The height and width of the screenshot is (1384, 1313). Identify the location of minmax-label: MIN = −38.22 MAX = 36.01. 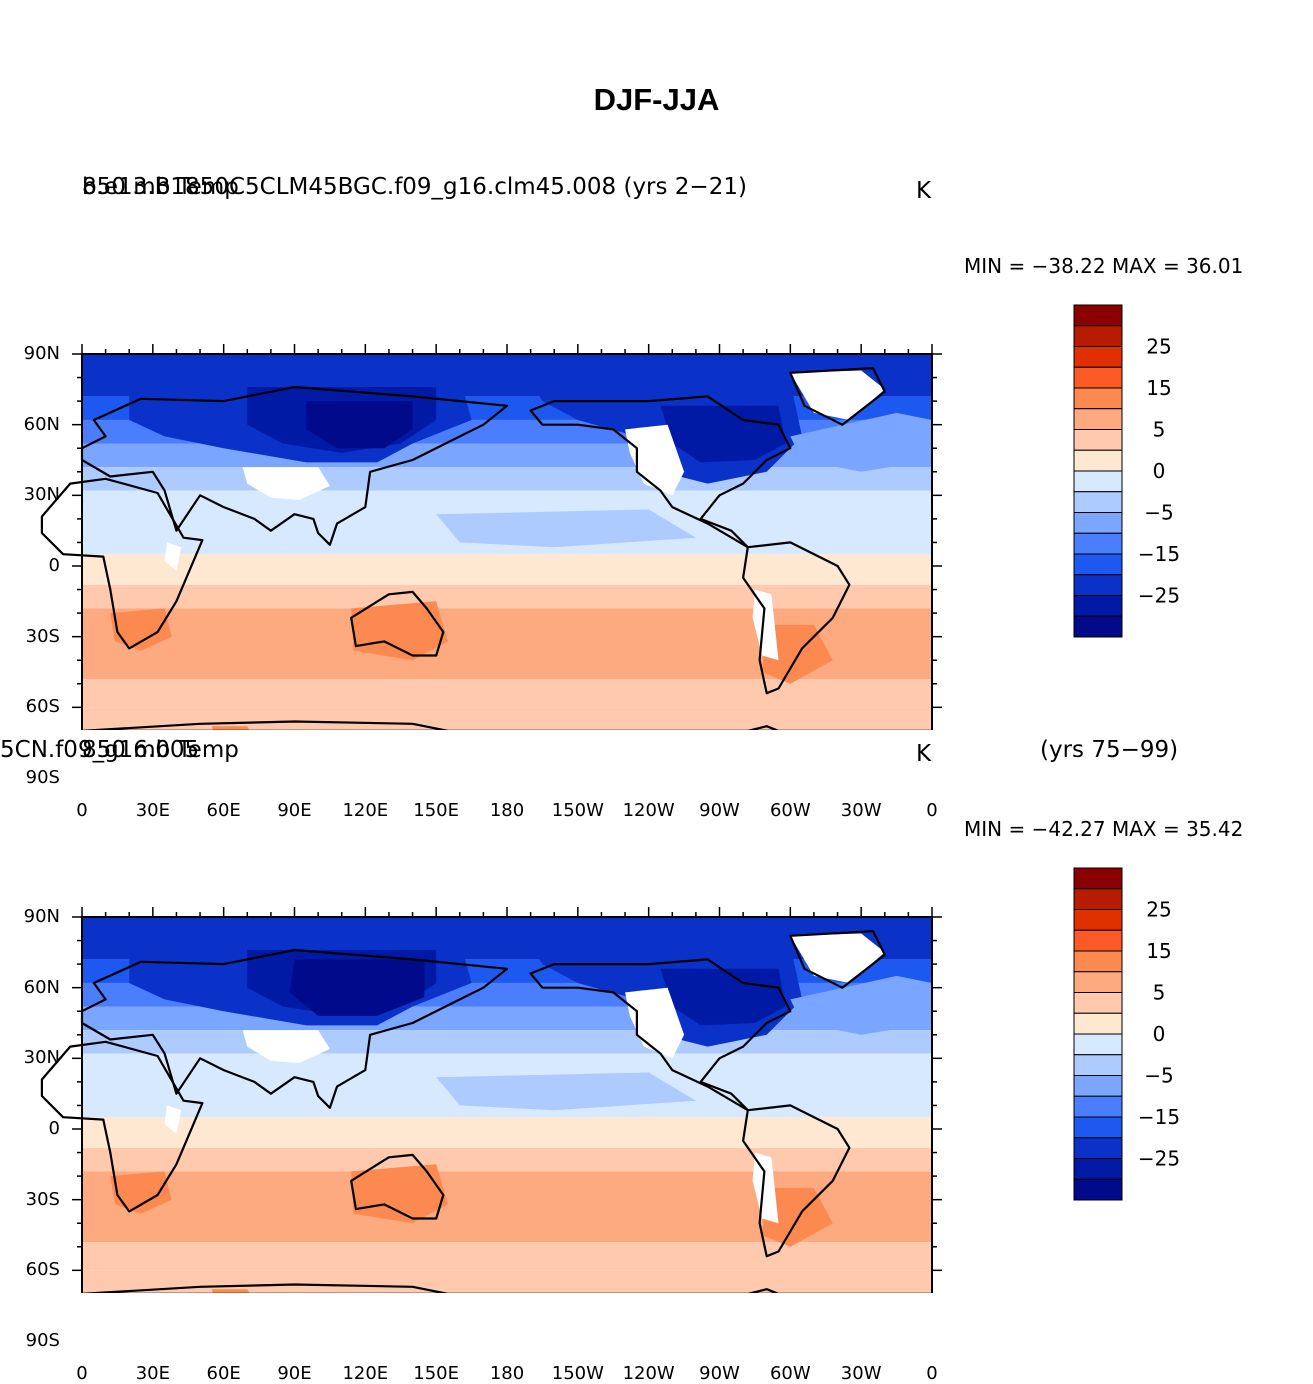
(1103, 266).